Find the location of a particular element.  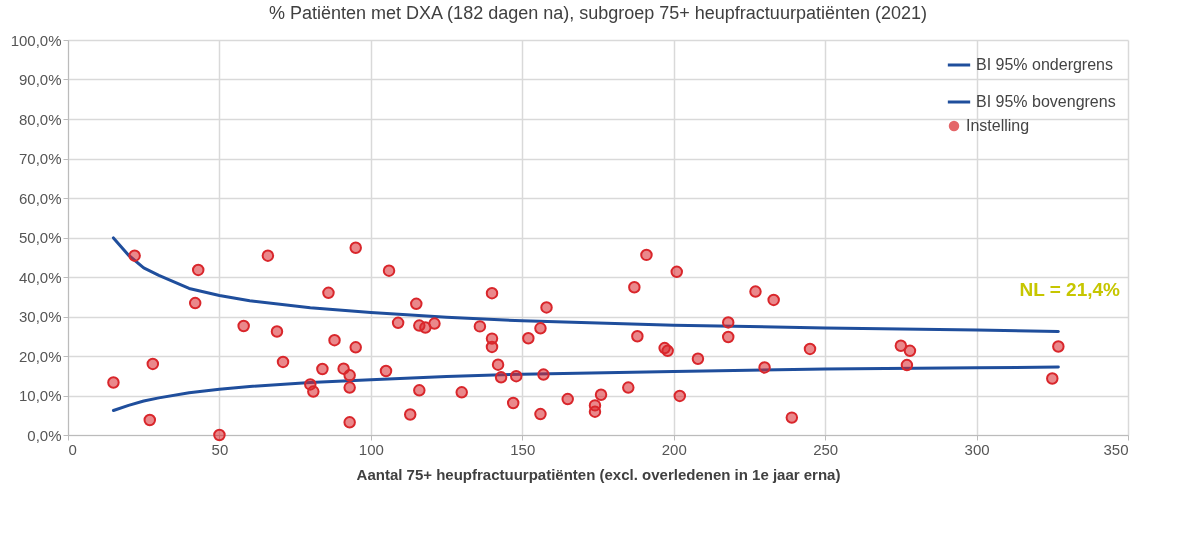

y-tick-label: 90,0% is located at coordinates (40, 79).